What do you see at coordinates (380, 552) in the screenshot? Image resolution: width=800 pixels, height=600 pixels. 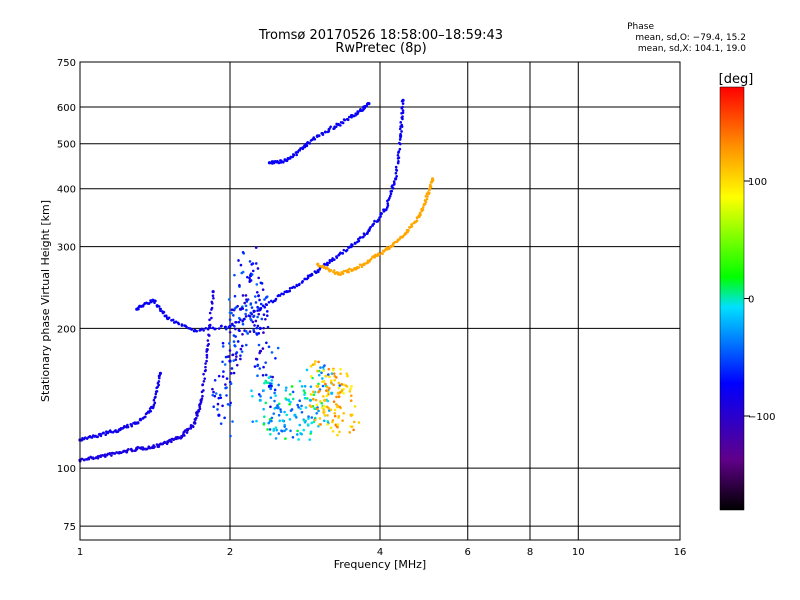 I see `x-tick-label: 4` at bounding box center [380, 552].